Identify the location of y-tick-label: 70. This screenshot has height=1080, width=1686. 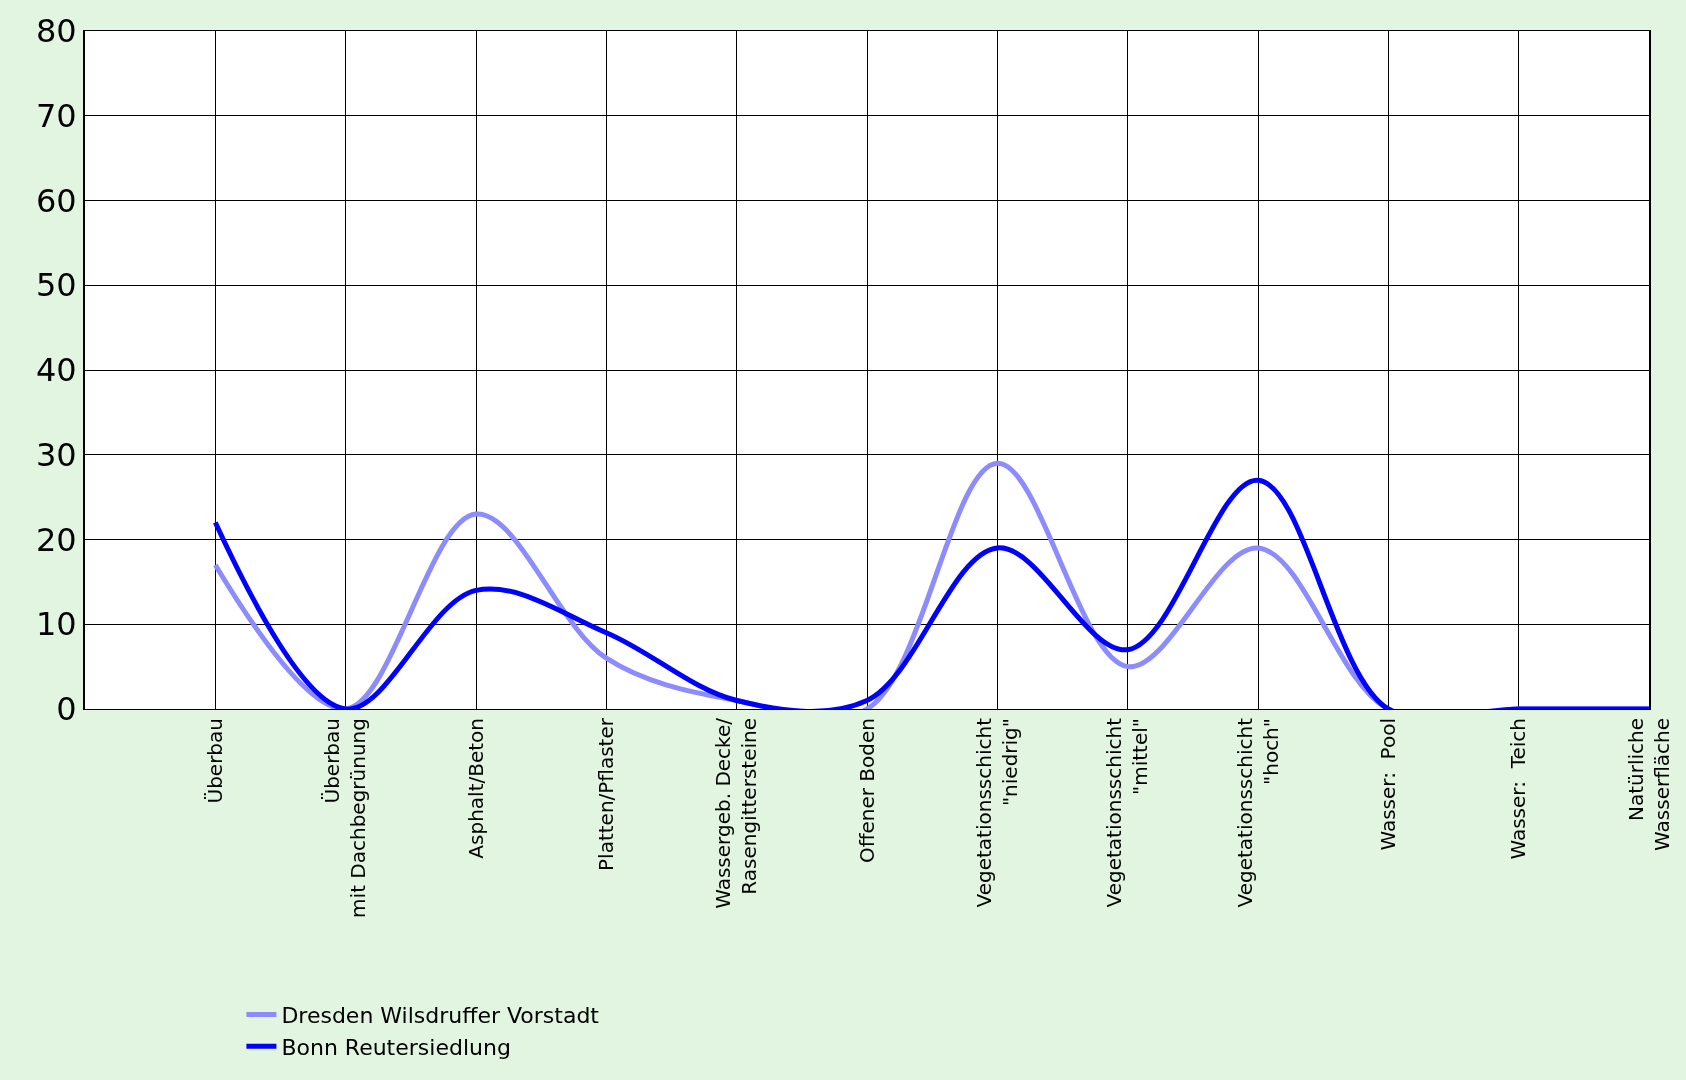
(56, 115).